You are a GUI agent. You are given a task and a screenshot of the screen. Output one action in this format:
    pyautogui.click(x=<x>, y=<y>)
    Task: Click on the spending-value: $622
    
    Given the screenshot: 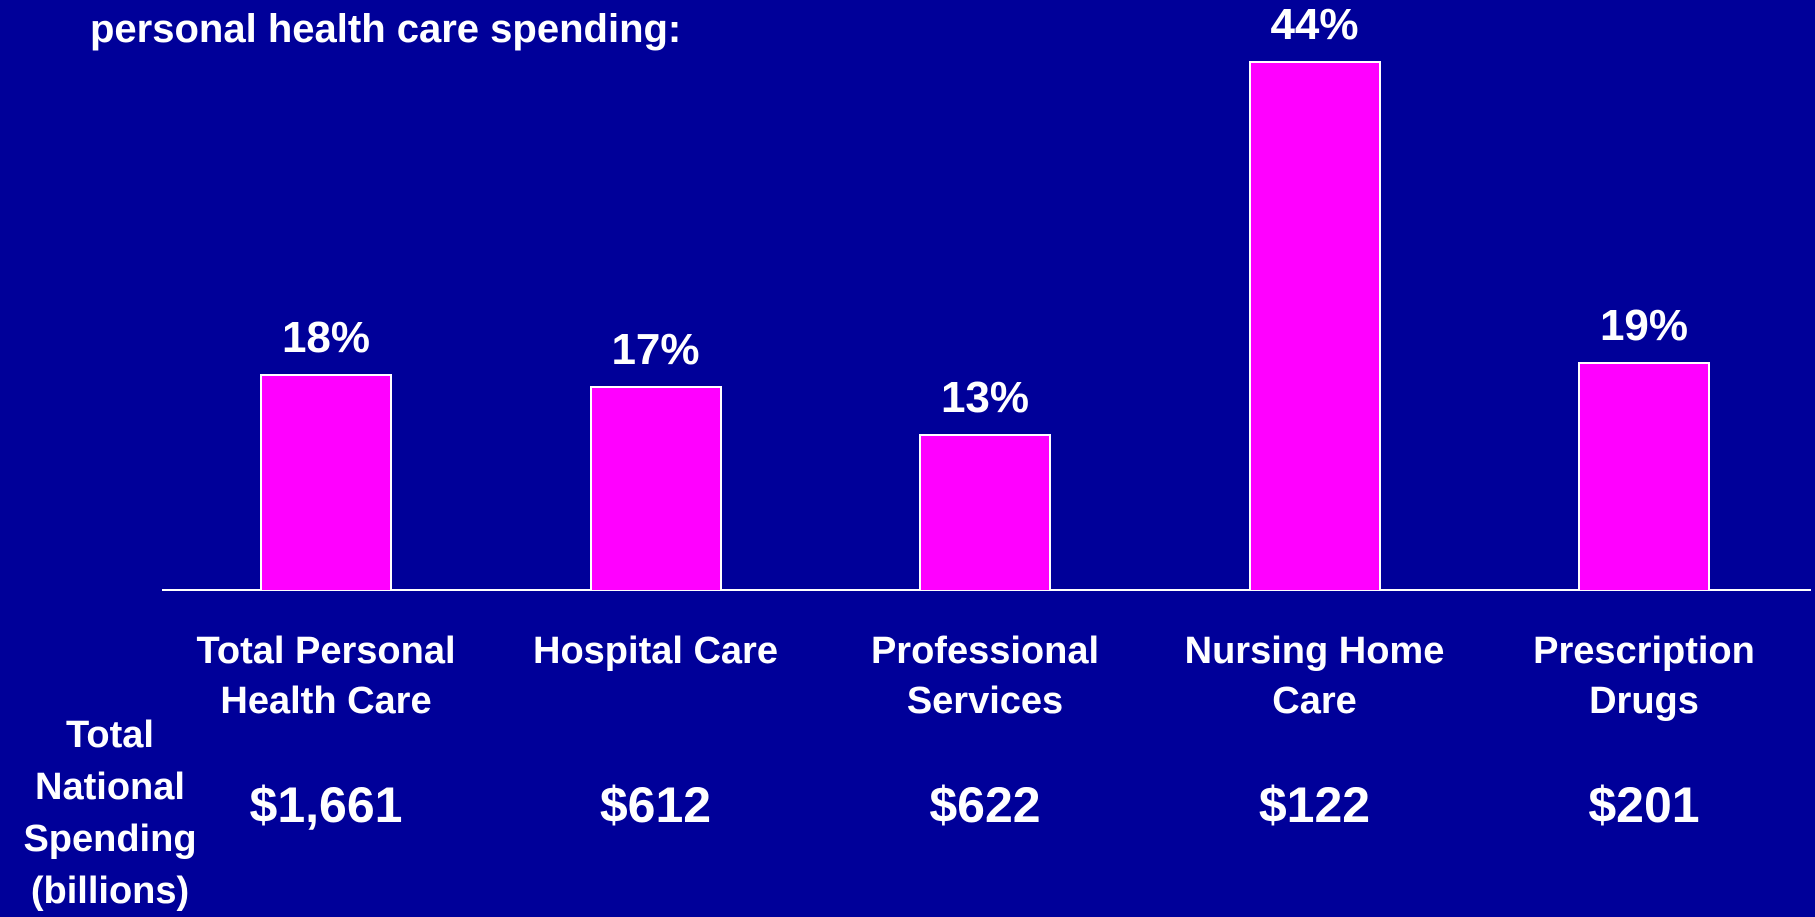 What is the action you would take?
    pyautogui.click(x=985, y=805)
    